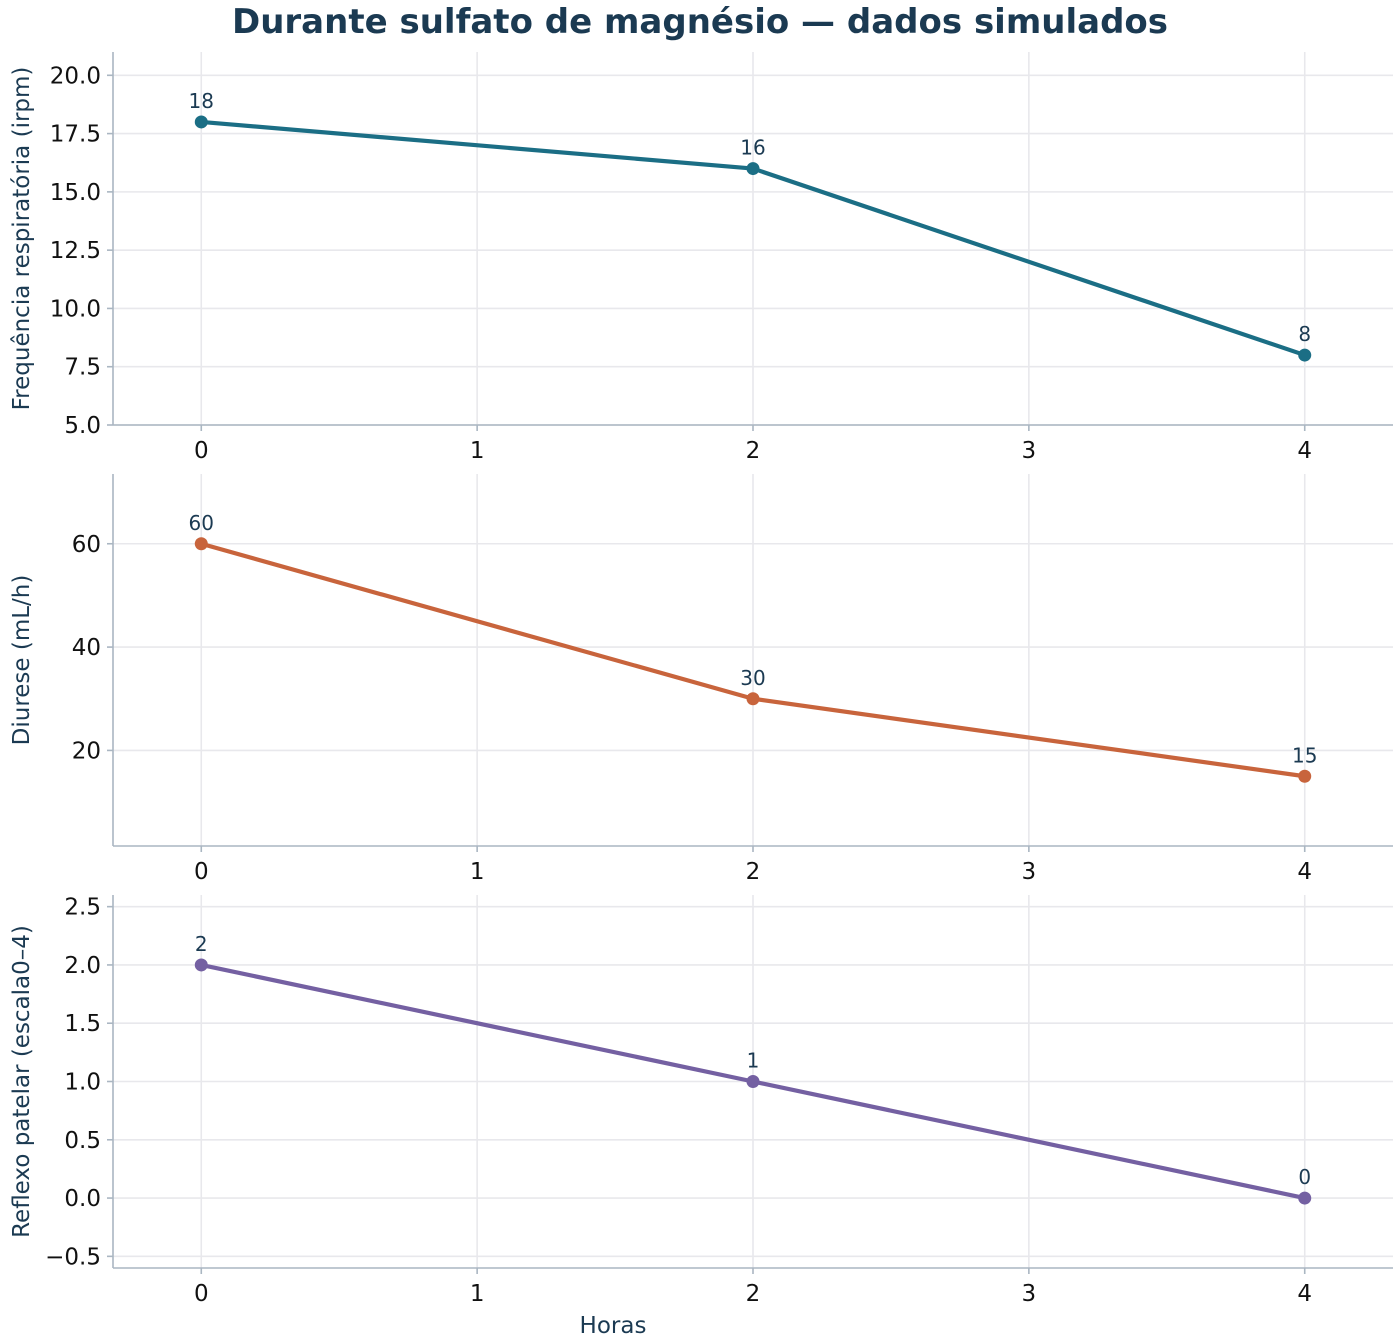  Describe the element at coordinates (22, 1081) in the screenshot. I see `y-axis-label: Reflexo patelar (escala0–4)` at that location.